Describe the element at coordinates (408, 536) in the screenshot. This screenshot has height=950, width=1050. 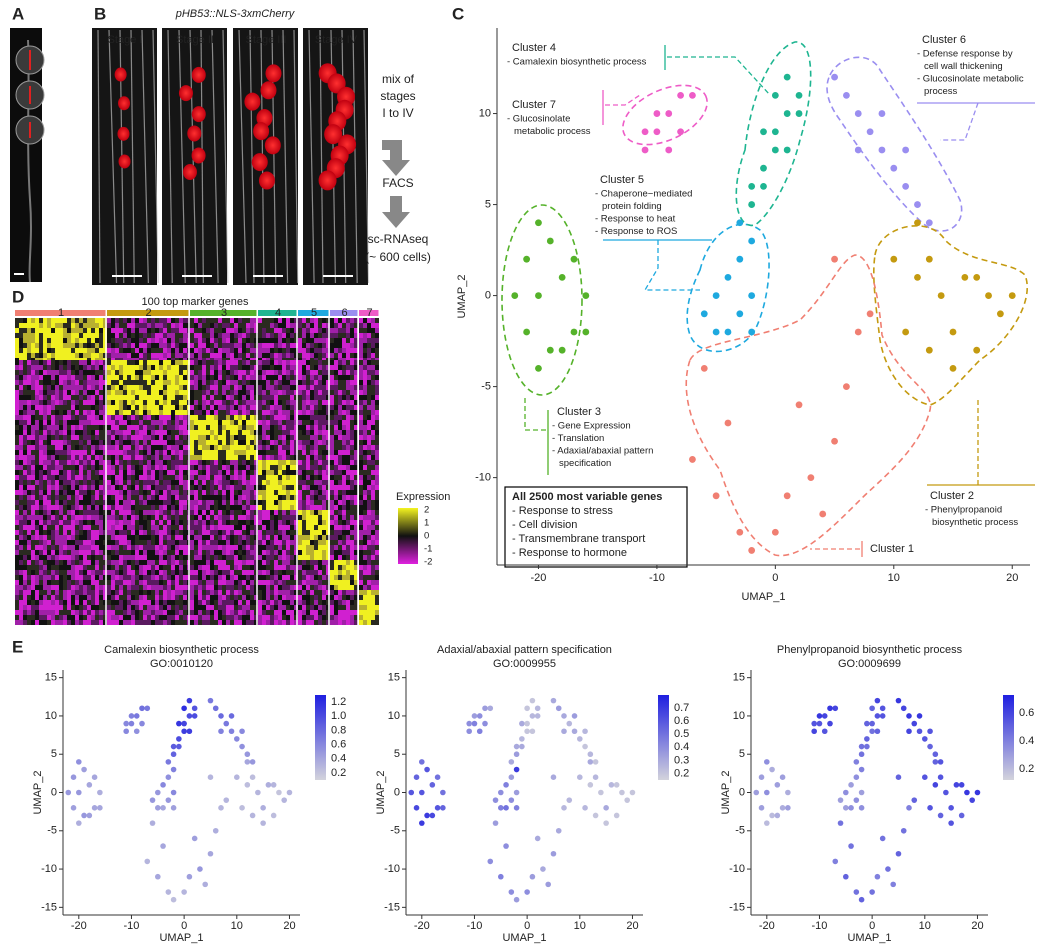
I see `heatmap-colorbar` at that location.